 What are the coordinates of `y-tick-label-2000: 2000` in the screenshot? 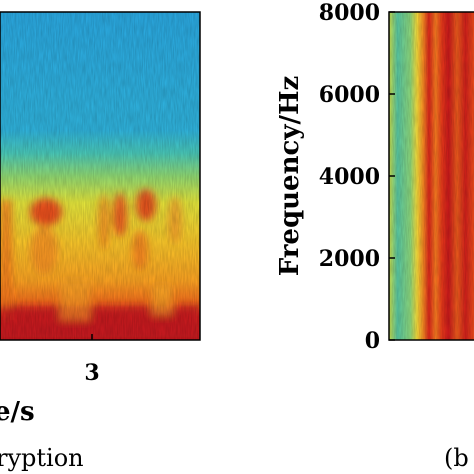 It's located at (349, 259).